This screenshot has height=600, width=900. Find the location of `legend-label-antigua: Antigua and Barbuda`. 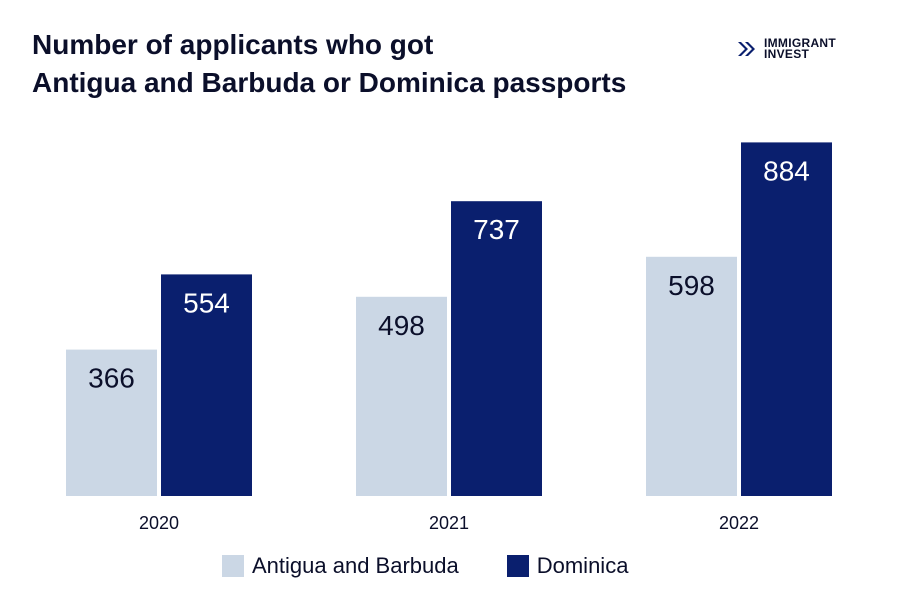

legend-label-antigua: Antigua and Barbuda is located at coordinates (355, 565).